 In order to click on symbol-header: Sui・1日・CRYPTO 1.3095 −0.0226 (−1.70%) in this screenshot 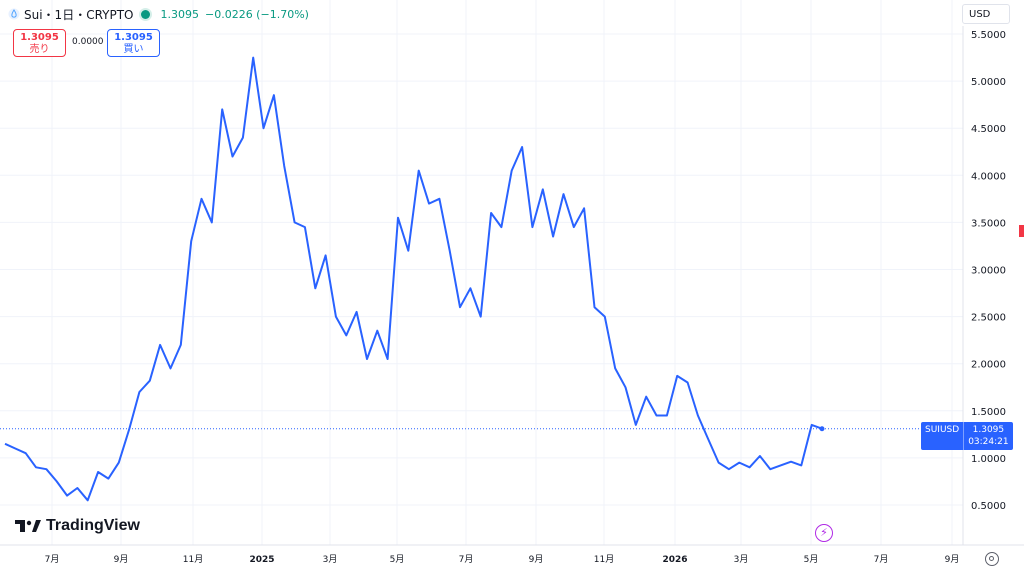, I will do `click(158, 14)`.